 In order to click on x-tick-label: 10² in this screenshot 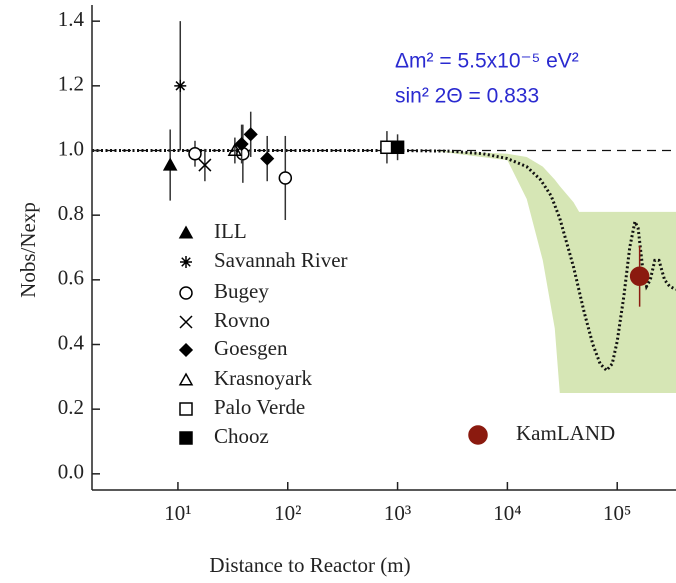, I will do `click(287, 513)`.